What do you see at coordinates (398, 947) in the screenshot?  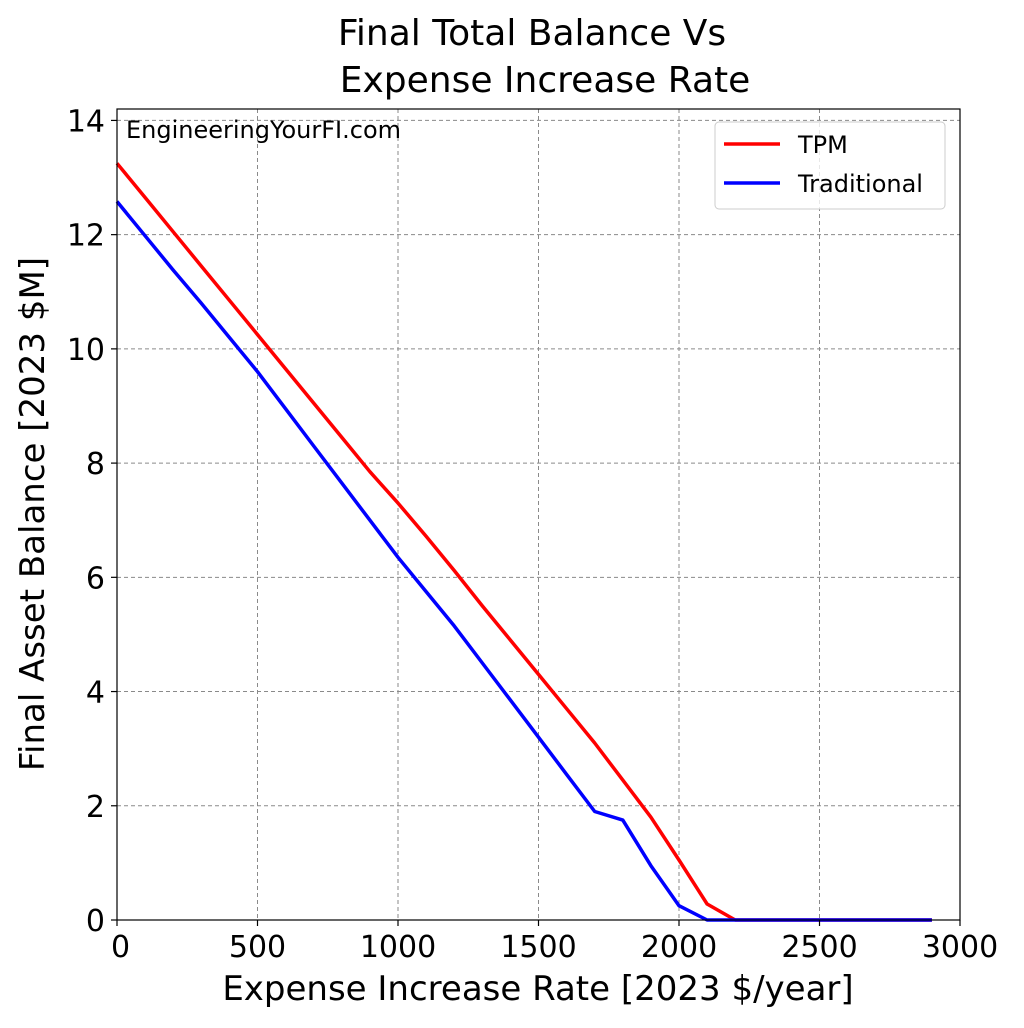 I see `x-tick-label: 1000` at bounding box center [398, 947].